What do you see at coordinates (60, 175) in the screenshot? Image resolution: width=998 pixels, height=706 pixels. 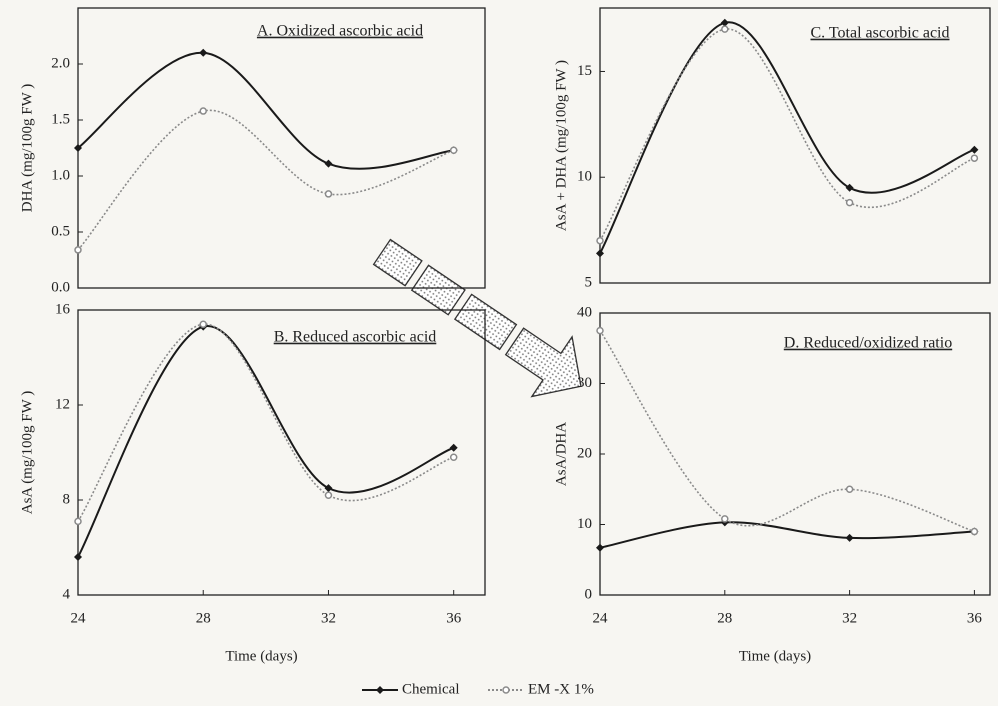 I see `y-tick-label: 1.0` at bounding box center [60, 175].